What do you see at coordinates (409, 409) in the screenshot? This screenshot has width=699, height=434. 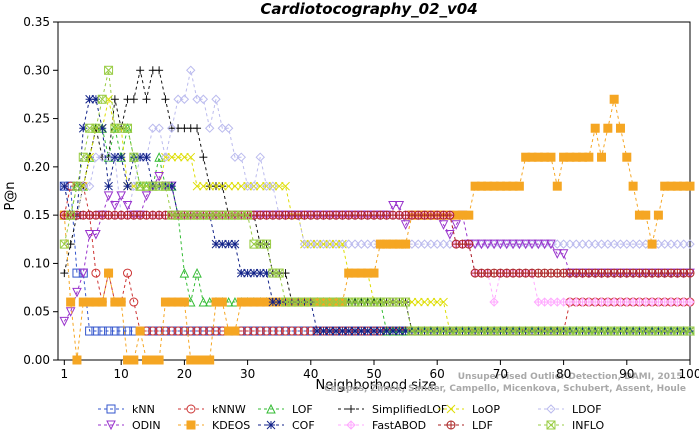 I see `legend-label: SimplifiedLOF` at bounding box center [409, 409].